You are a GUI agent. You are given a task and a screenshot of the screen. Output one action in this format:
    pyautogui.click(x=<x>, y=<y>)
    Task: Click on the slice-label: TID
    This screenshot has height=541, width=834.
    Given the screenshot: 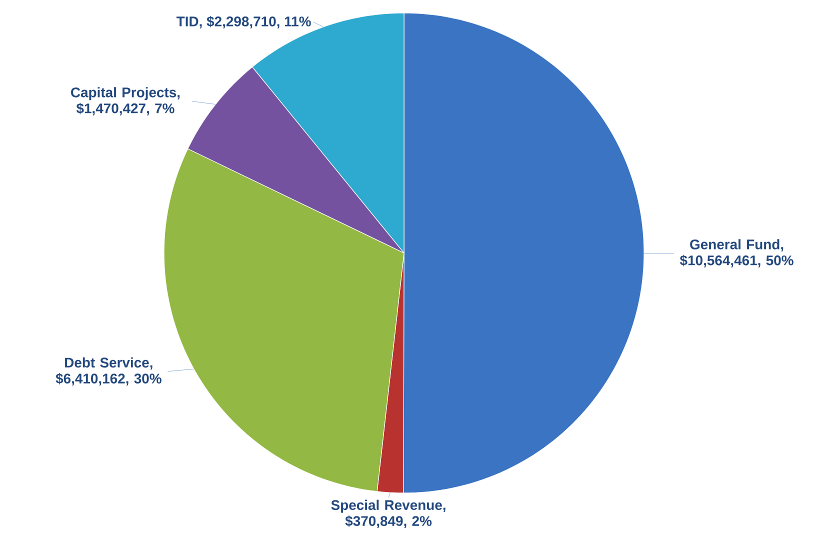 What is the action you would take?
    pyautogui.click(x=187, y=21)
    